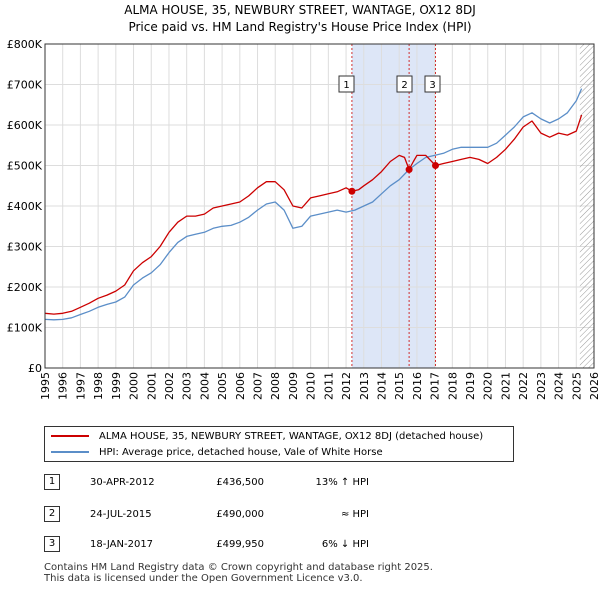 This screenshot has height=590, width=600. What do you see at coordinates (187, 386) in the screenshot?
I see `x-tick-label: 2003` at bounding box center [187, 386].